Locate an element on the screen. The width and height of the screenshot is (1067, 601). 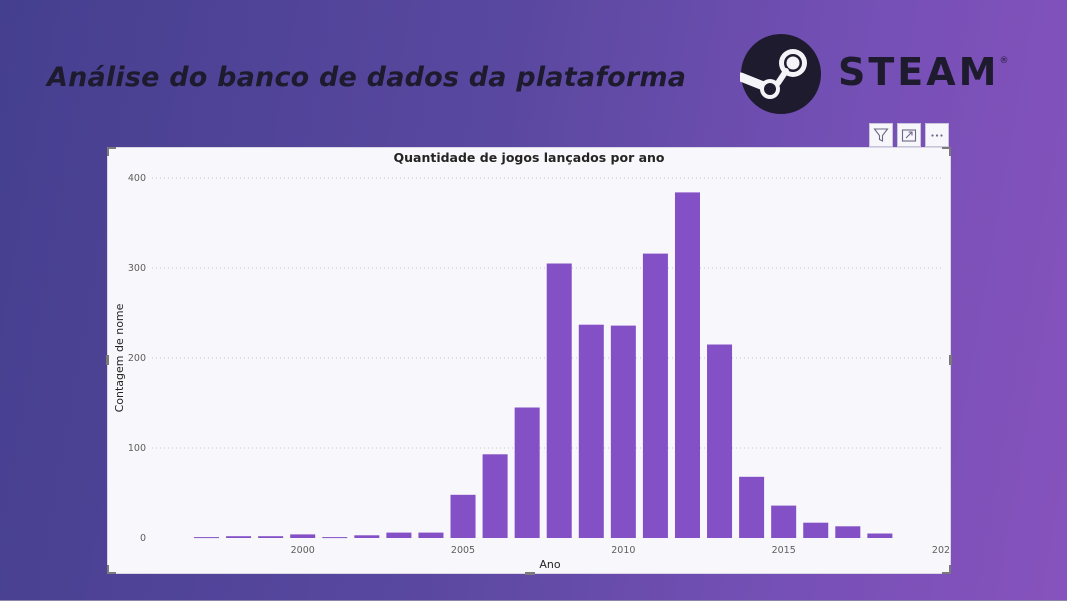
bar-2007 is located at coordinates (527, 473).